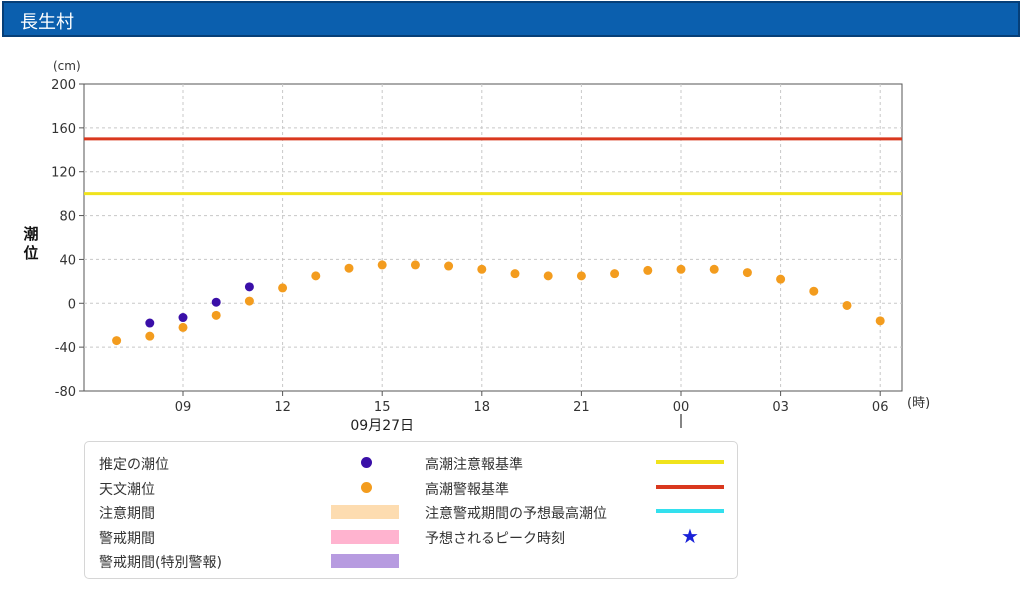  Describe the element at coordinates (65, 348) in the screenshot. I see `y-tick-label: -40` at that location.